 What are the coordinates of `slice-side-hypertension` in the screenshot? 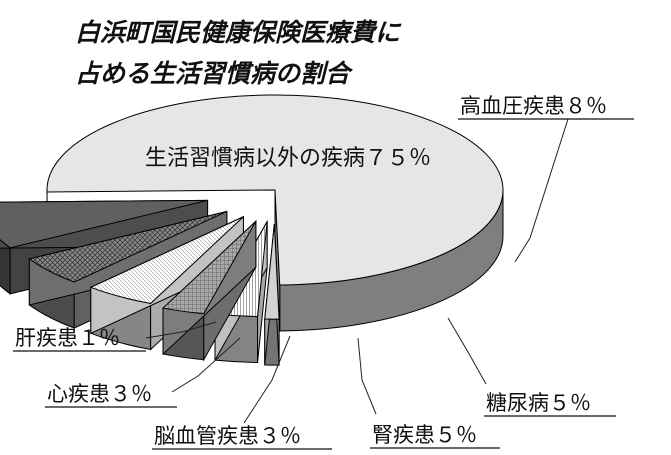 It's located at (5, 266).